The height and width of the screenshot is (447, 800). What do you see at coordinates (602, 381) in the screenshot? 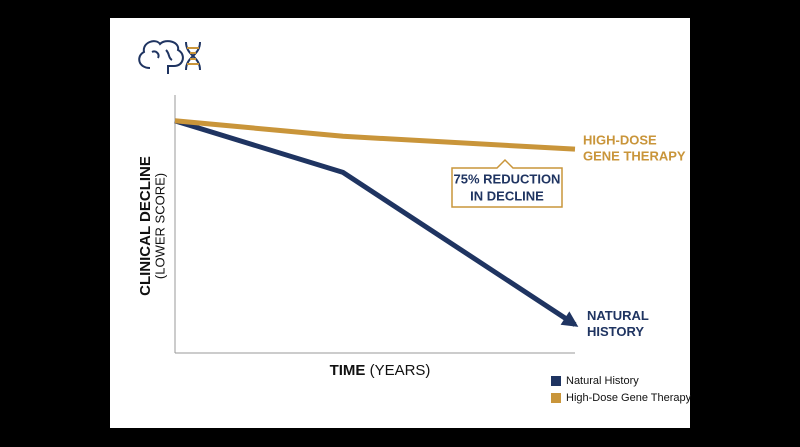
I see `legend-label: Natural History` at bounding box center [602, 381].